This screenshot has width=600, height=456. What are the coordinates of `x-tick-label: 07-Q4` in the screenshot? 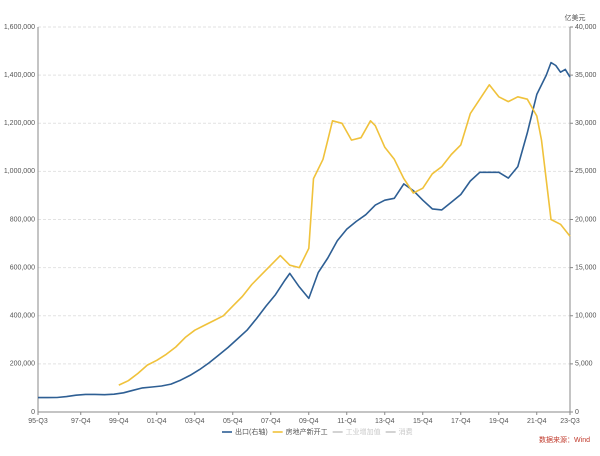 It's located at (271, 421).